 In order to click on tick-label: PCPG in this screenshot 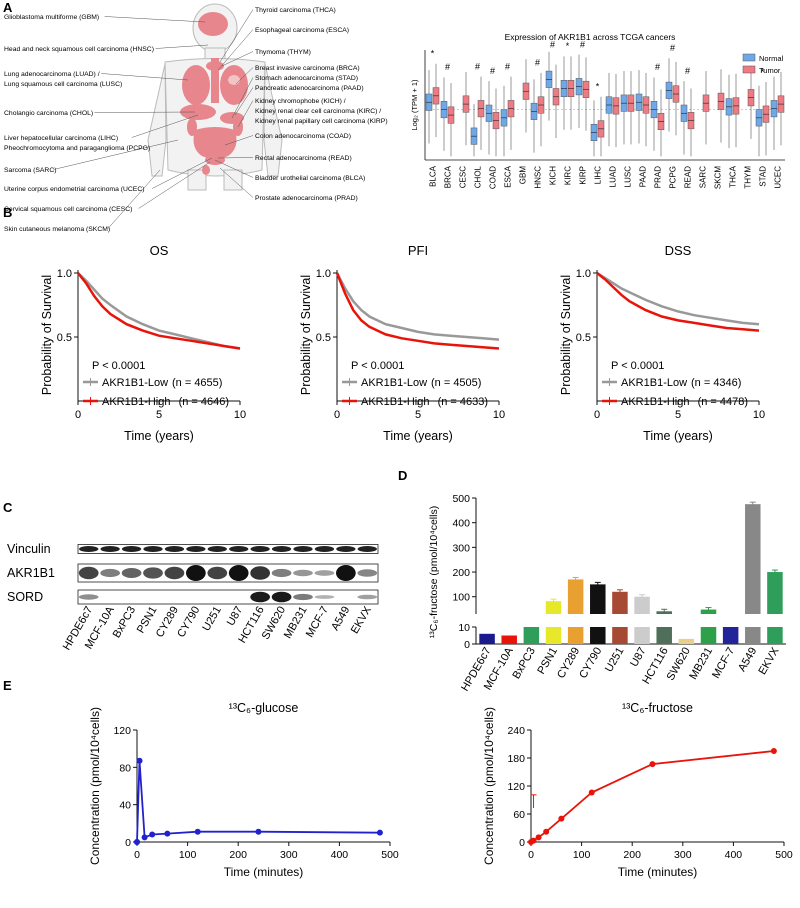, I will do `click(673, 177)`.